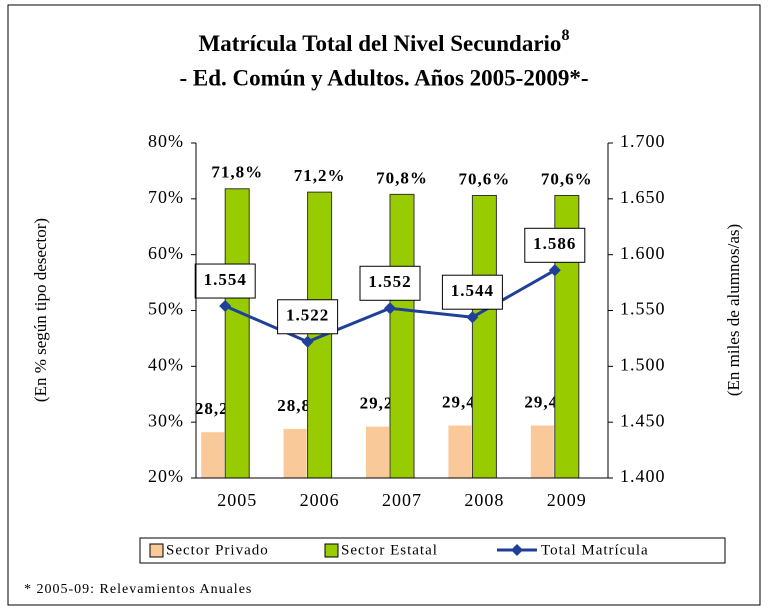  What do you see at coordinates (380, 43) in the screenshot?
I see `title-text: Matrícula Total del Nivel Secundario` at bounding box center [380, 43].